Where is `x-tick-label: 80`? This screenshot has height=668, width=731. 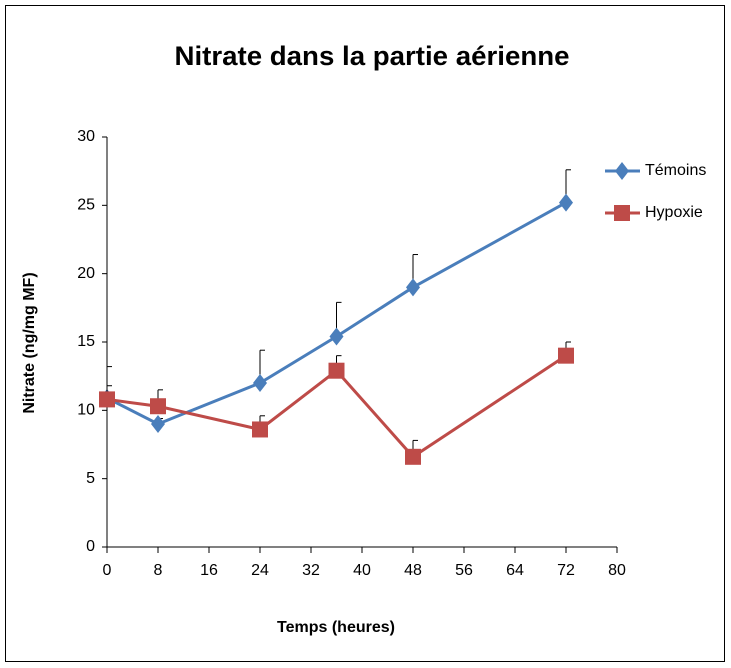
x-tick-label: 80 is located at coordinates (617, 570).